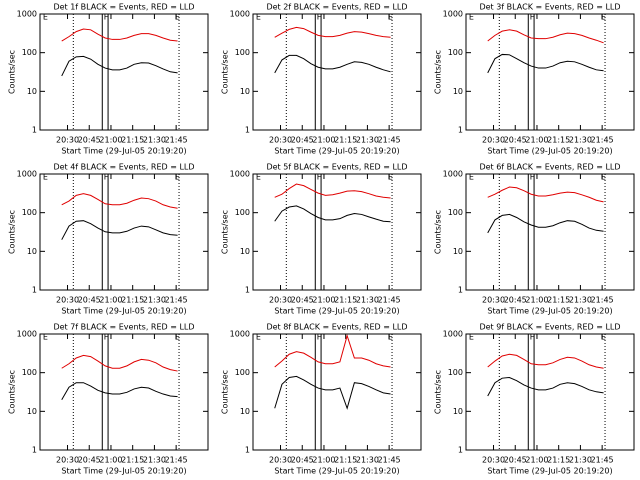 This screenshot has height=480, width=640. I want to click on chart-title: Det 6f BLACK = Events, RED = LLD, so click(549, 167).